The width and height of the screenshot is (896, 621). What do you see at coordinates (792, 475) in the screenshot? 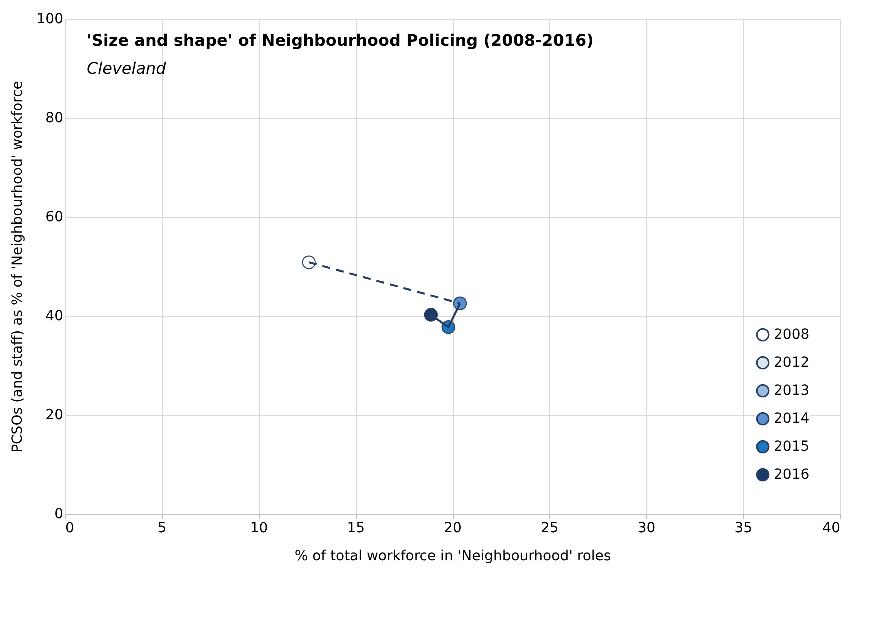
I see `legend-label: 2016` at bounding box center [792, 475].